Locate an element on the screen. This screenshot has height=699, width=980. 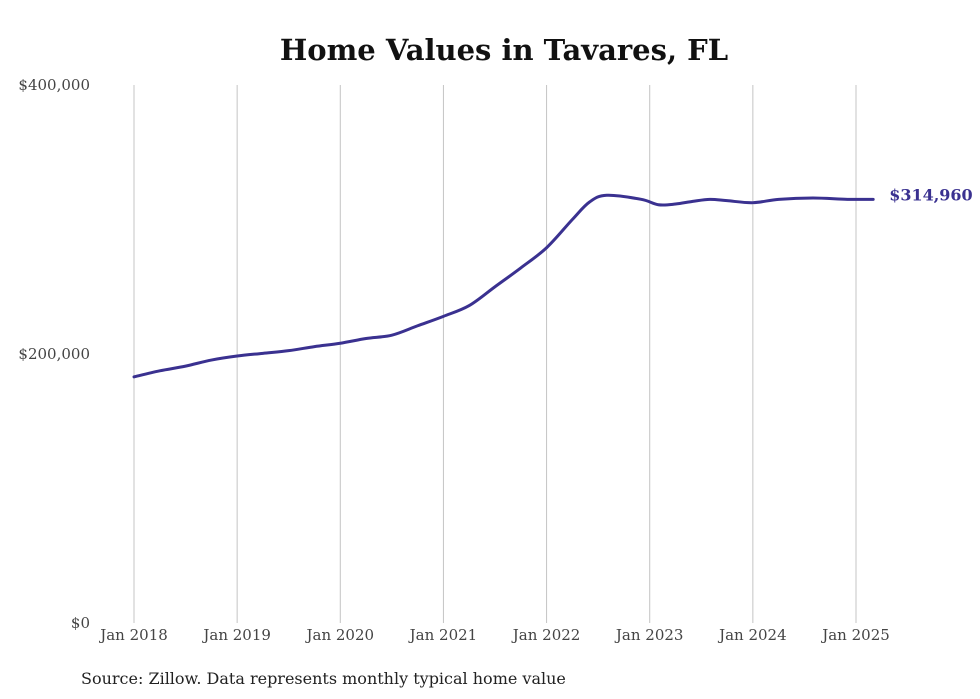
x-tick-label: Jan 2021 is located at coordinates (443, 635).